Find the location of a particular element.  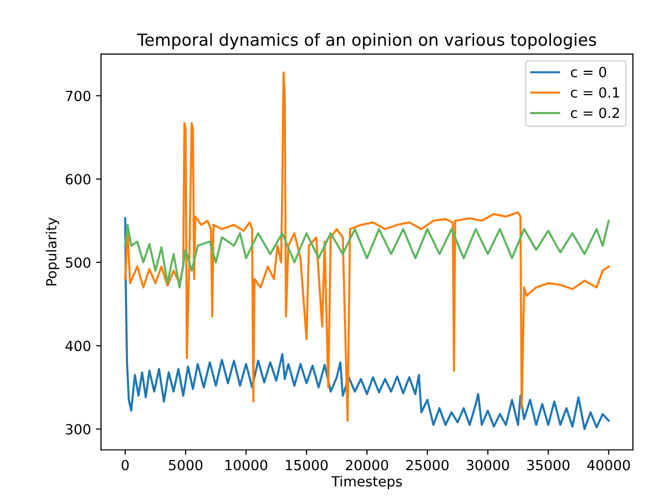

x-tick-label: 15000 is located at coordinates (307, 465).